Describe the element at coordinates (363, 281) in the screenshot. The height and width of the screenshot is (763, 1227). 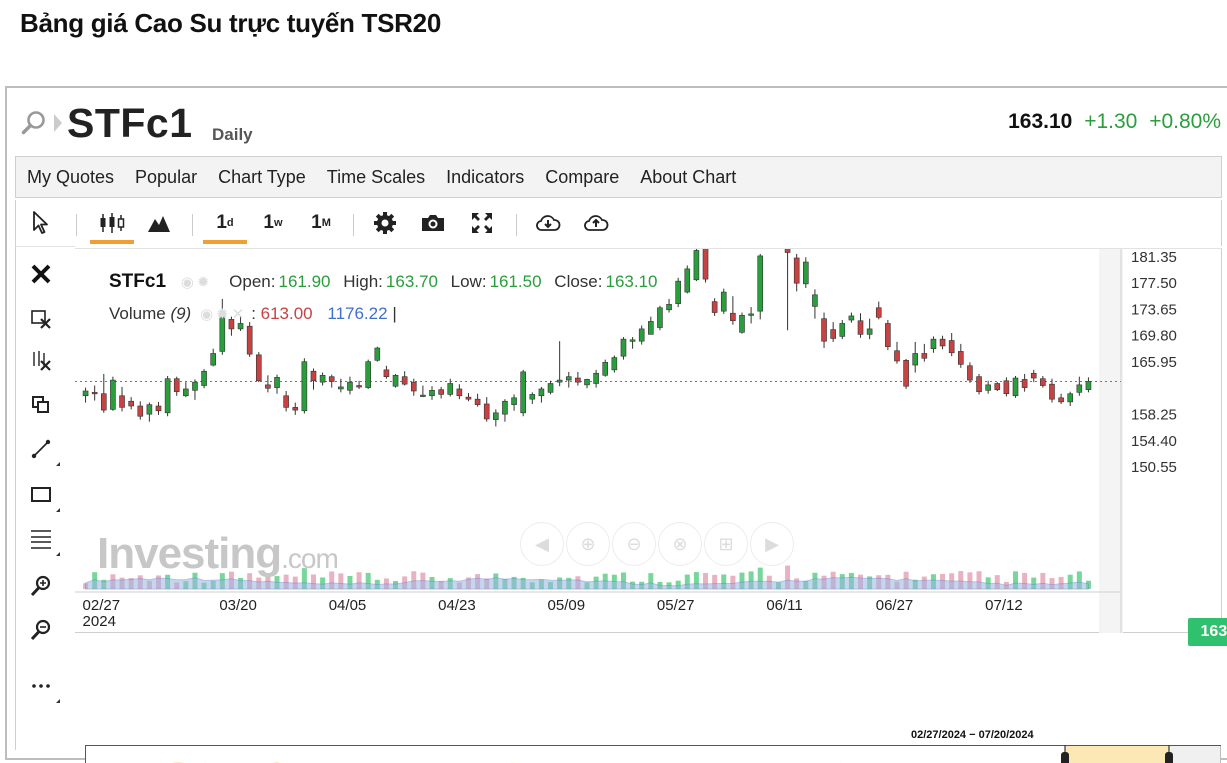
I see `legend-high-label: High:` at that location.